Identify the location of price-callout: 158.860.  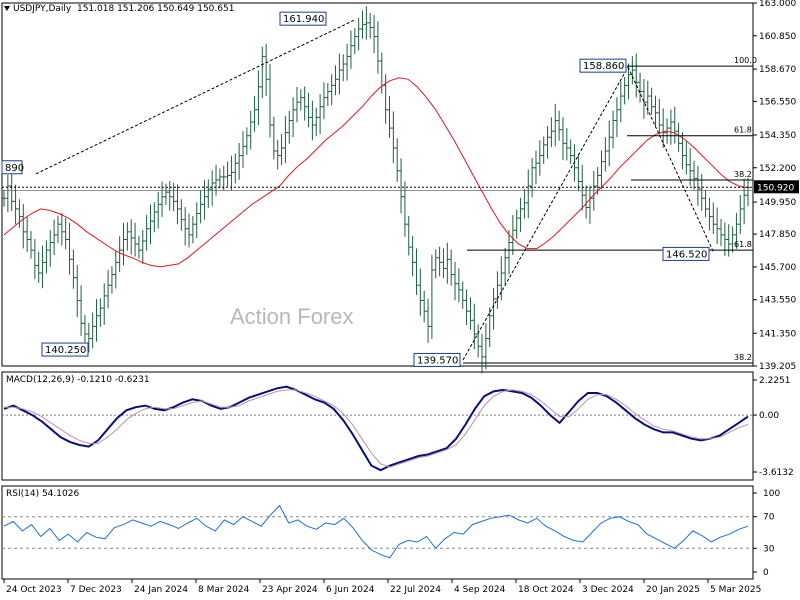
(603, 65).